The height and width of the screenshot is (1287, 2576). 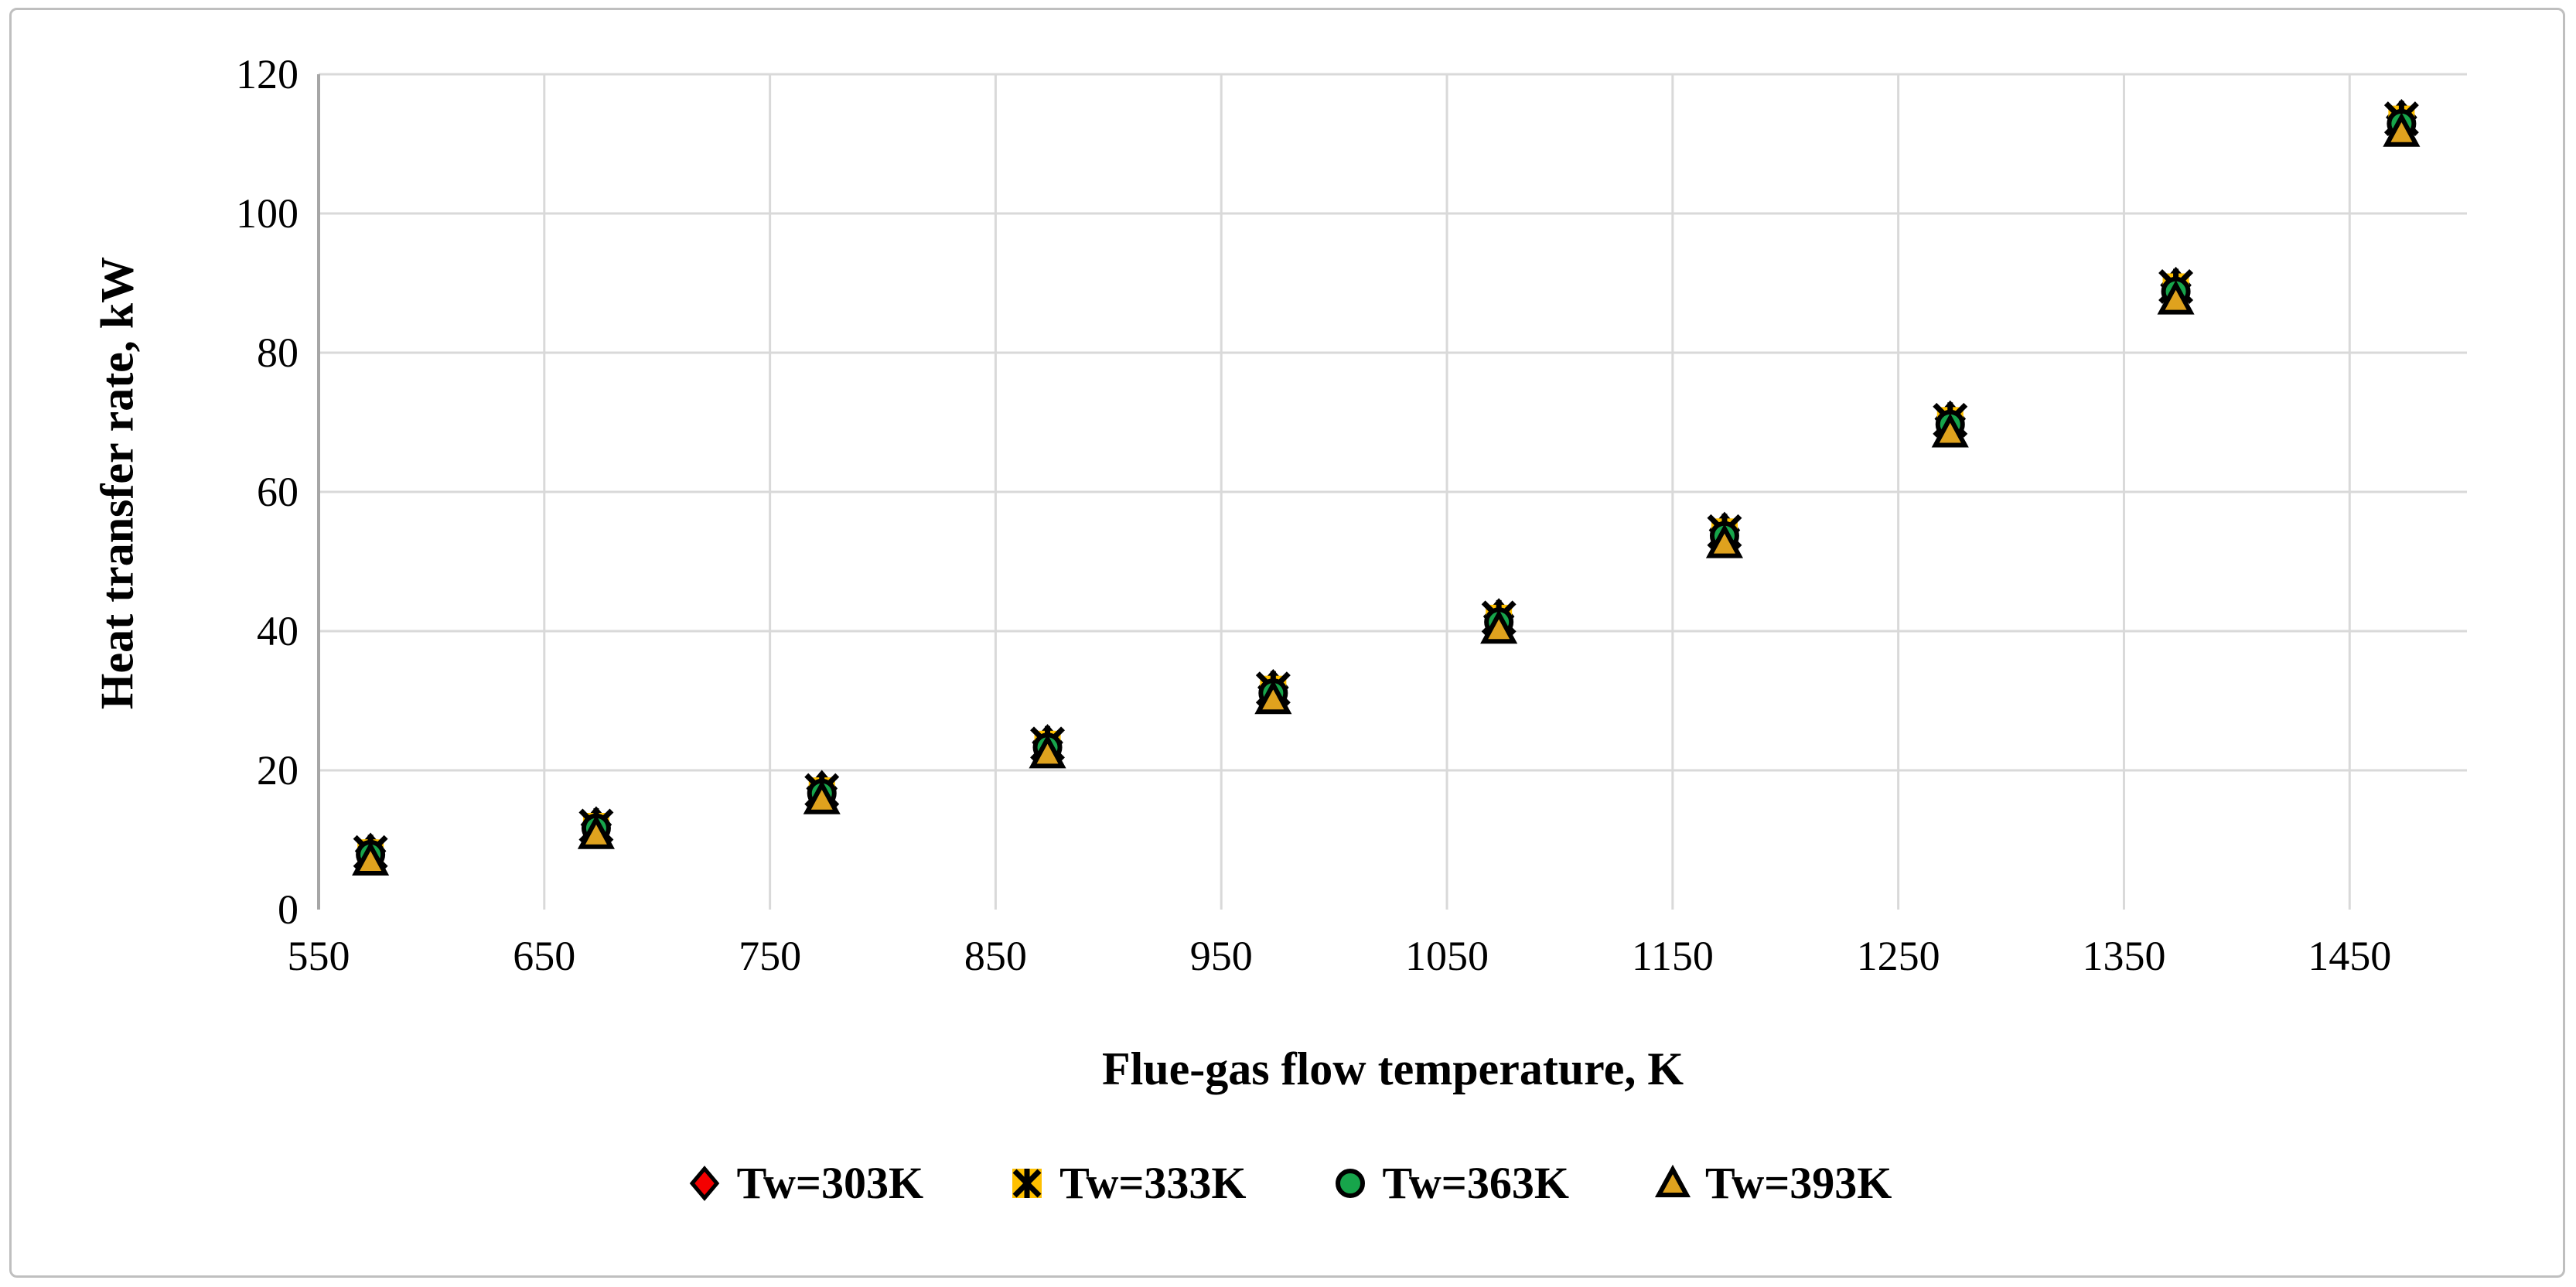 I want to click on x-tick-label: 1250, so click(x=1899, y=956).